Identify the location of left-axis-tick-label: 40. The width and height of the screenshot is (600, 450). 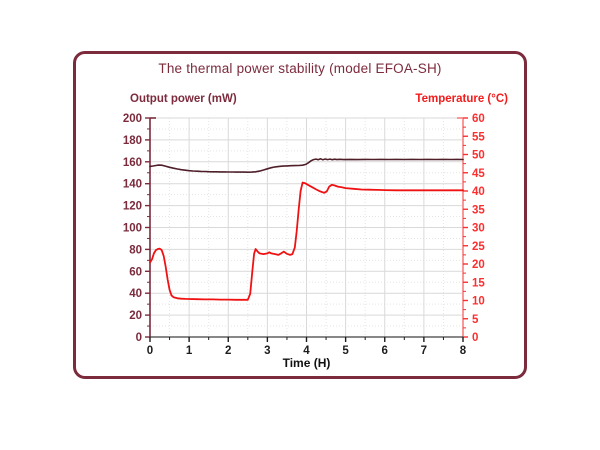
(135, 294).